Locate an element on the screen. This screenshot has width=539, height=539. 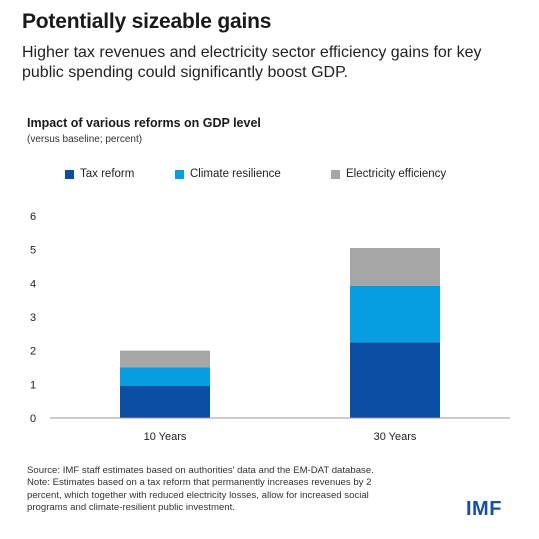
imf-logo: IMF is located at coordinates (484, 509).